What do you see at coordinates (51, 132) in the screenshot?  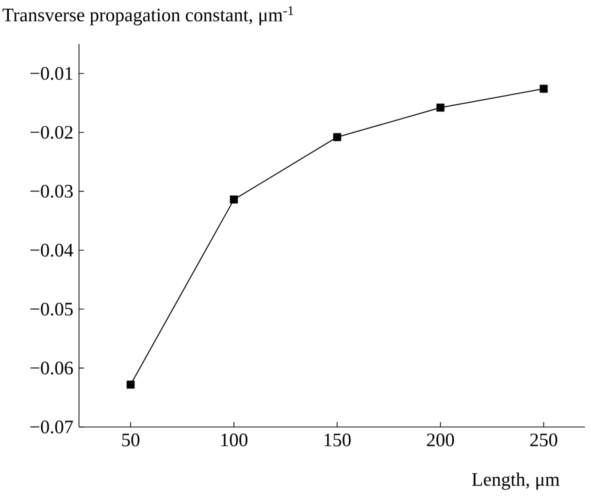 I see `y-tick-label: −0.02` at bounding box center [51, 132].